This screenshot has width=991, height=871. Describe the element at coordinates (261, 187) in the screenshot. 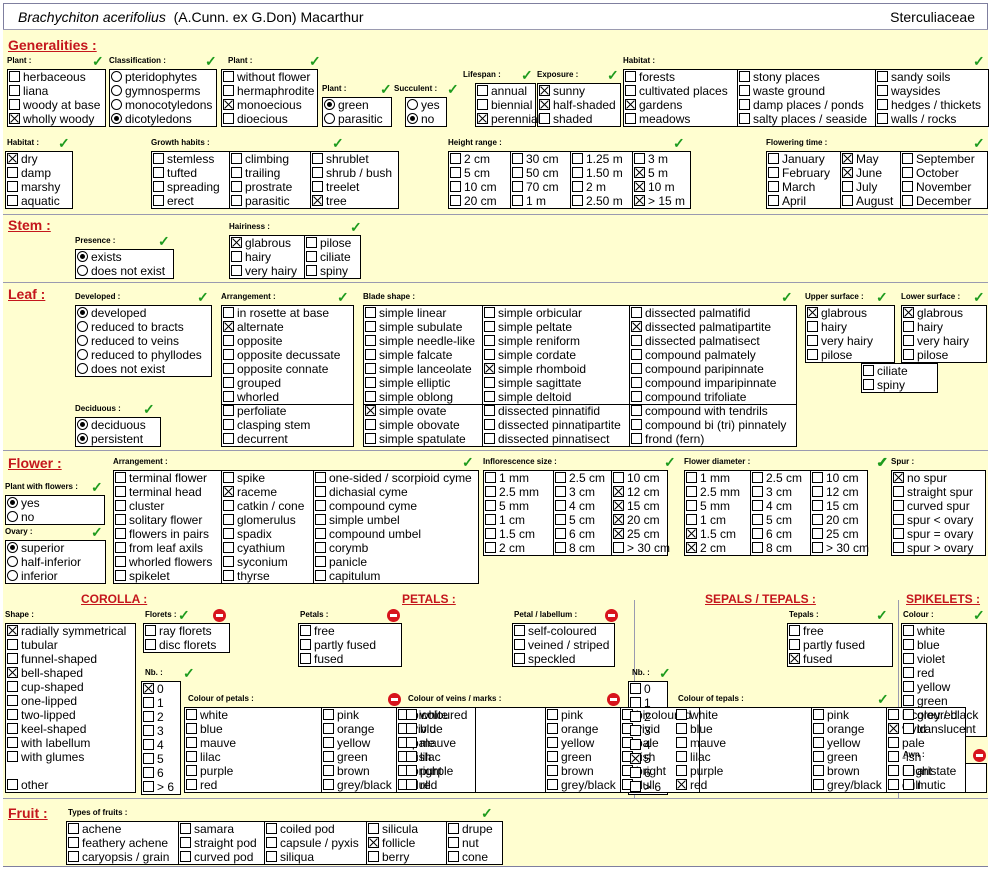

I see `option-prostrate: prostrate` at that location.